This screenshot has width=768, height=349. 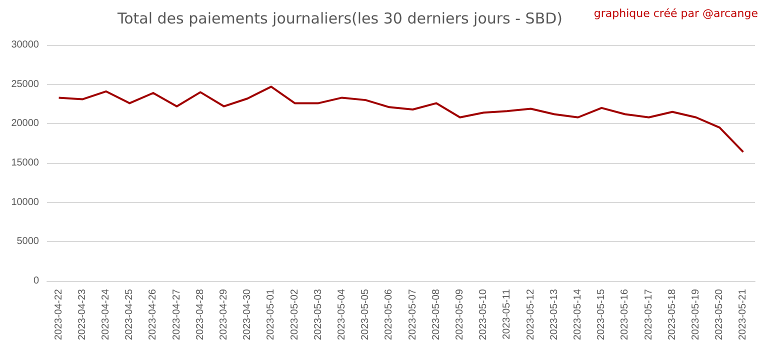 I want to click on x-tick-label: 2023-04-25, so click(x=130, y=314).